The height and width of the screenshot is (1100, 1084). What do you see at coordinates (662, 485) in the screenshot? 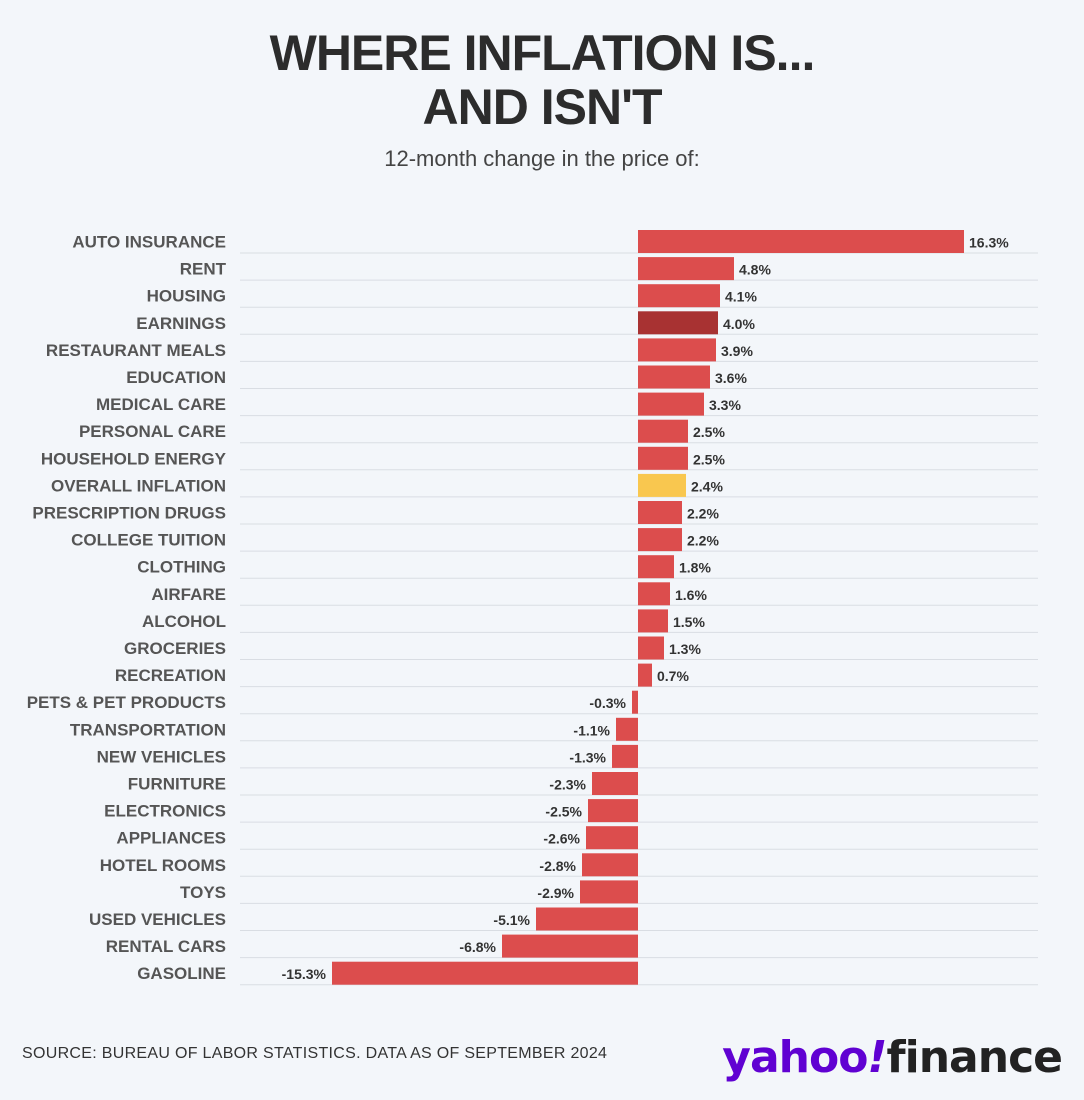
I see `bar-overall-inflation` at bounding box center [662, 485].